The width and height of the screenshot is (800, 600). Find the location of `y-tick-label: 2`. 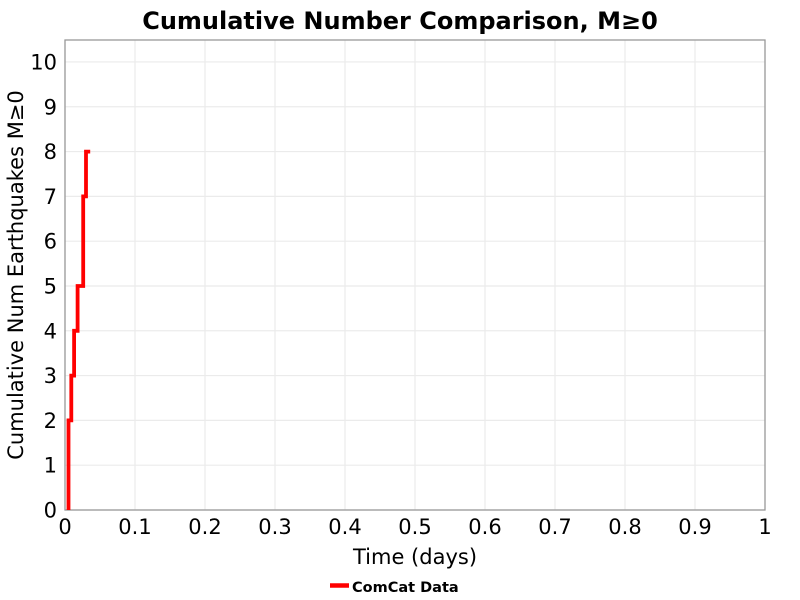

y-tick-label: 2 is located at coordinates (50, 421).